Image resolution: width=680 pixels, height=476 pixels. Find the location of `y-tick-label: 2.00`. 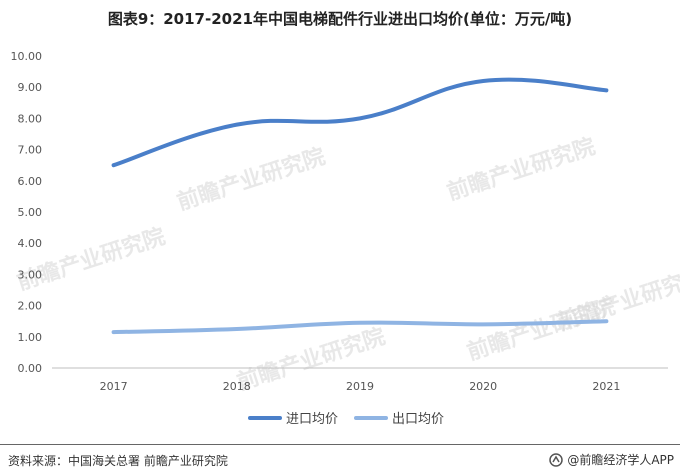

y-tick-label: 2.00 is located at coordinates (30, 306).